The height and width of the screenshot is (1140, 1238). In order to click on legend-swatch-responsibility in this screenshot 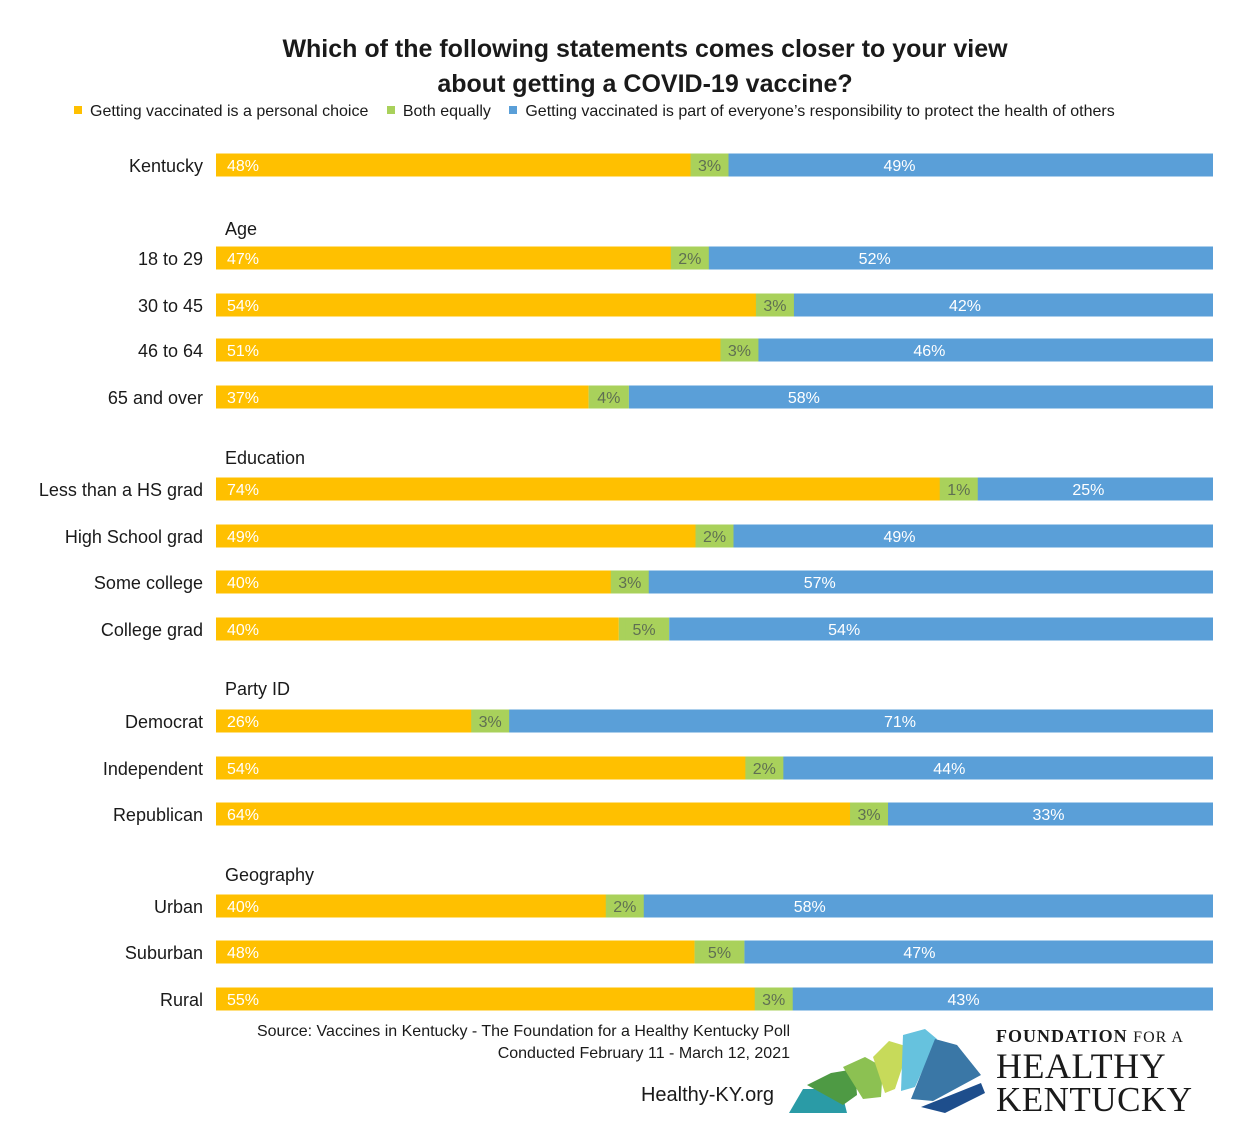, I will do `click(513, 109)`.